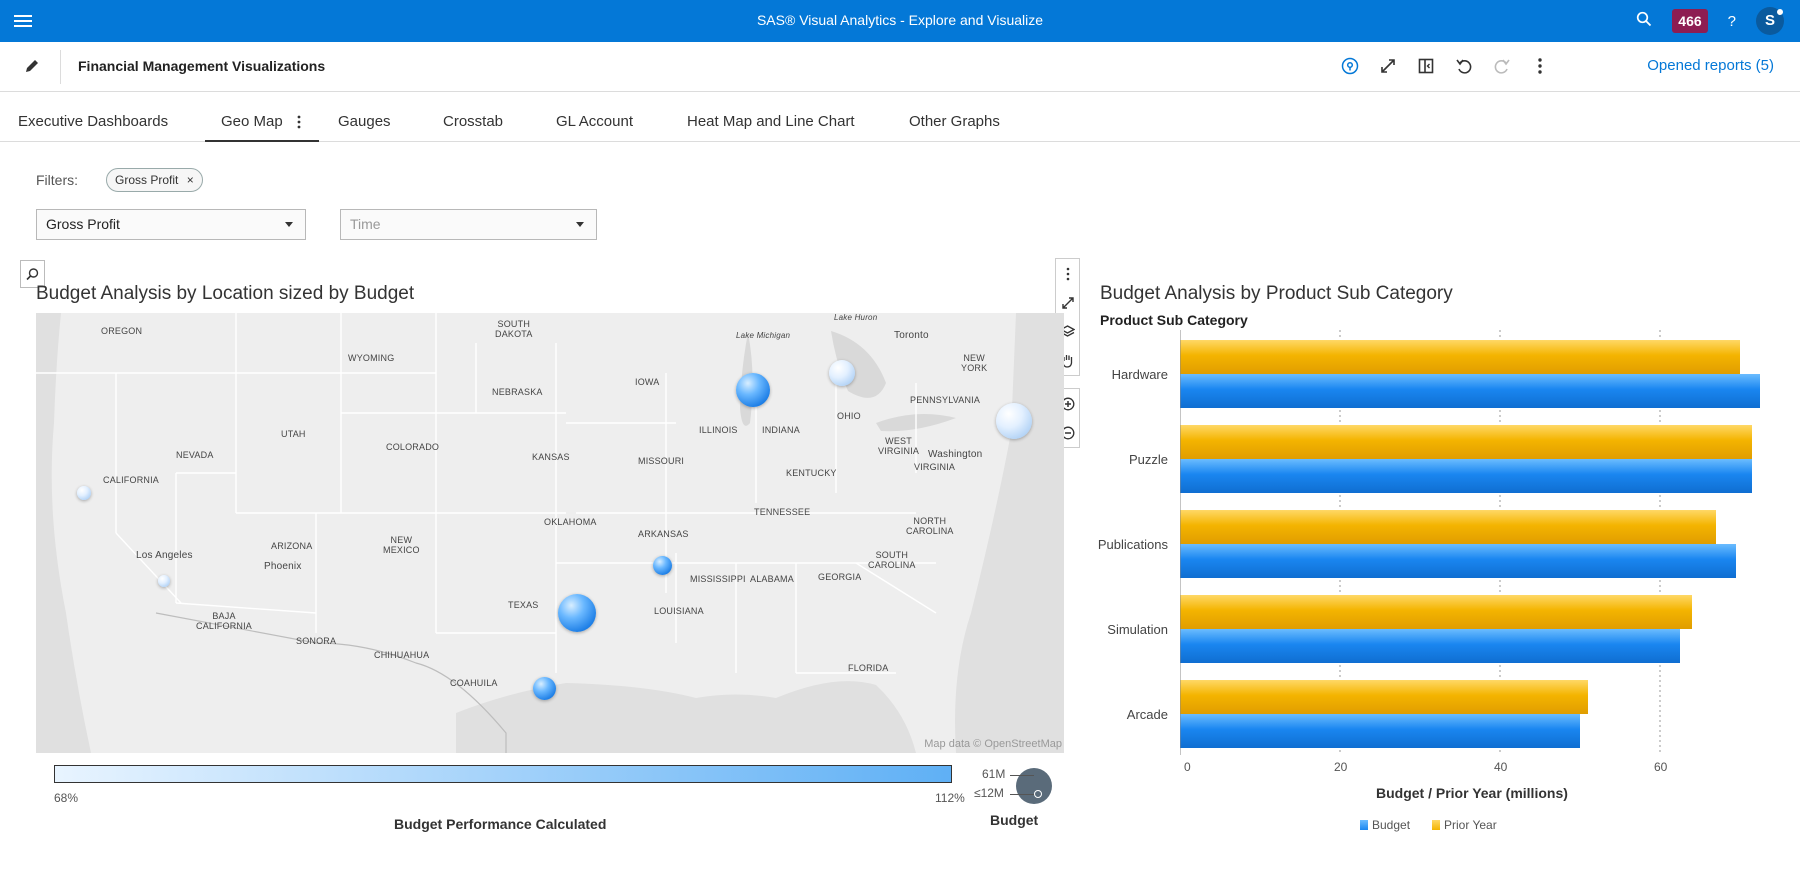  What do you see at coordinates (202, 66) in the screenshot?
I see `report-title: Financial Management Visualizations` at bounding box center [202, 66].